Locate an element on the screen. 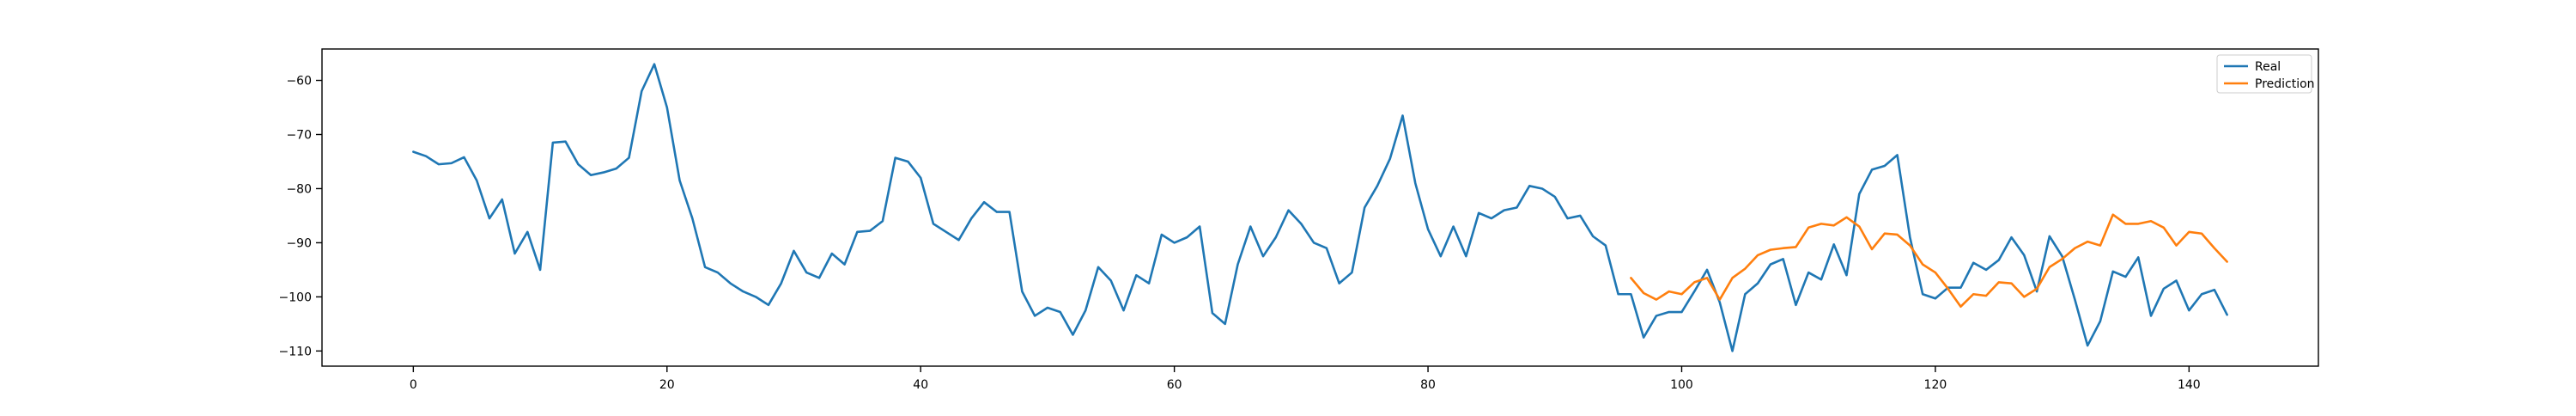  legend-label-prediction: Prediction is located at coordinates (2285, 84).